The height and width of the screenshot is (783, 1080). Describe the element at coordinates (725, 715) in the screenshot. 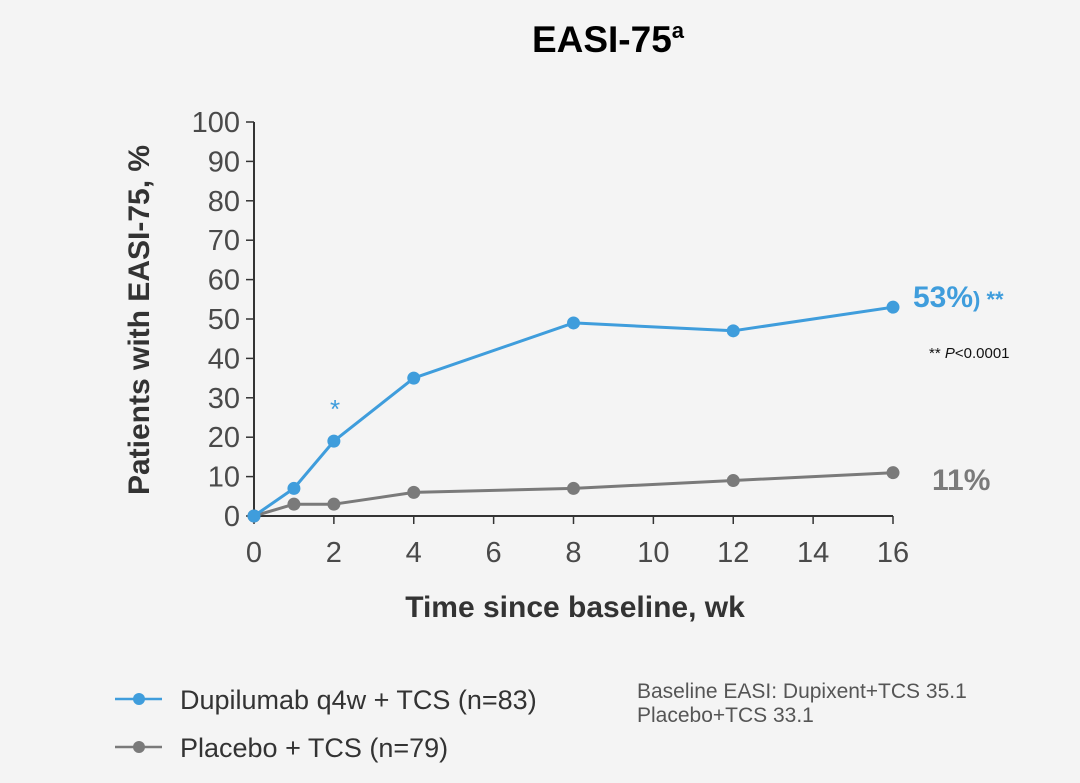

I see `baseline-note-line2: Placebo+TCS 33.1` at that location.